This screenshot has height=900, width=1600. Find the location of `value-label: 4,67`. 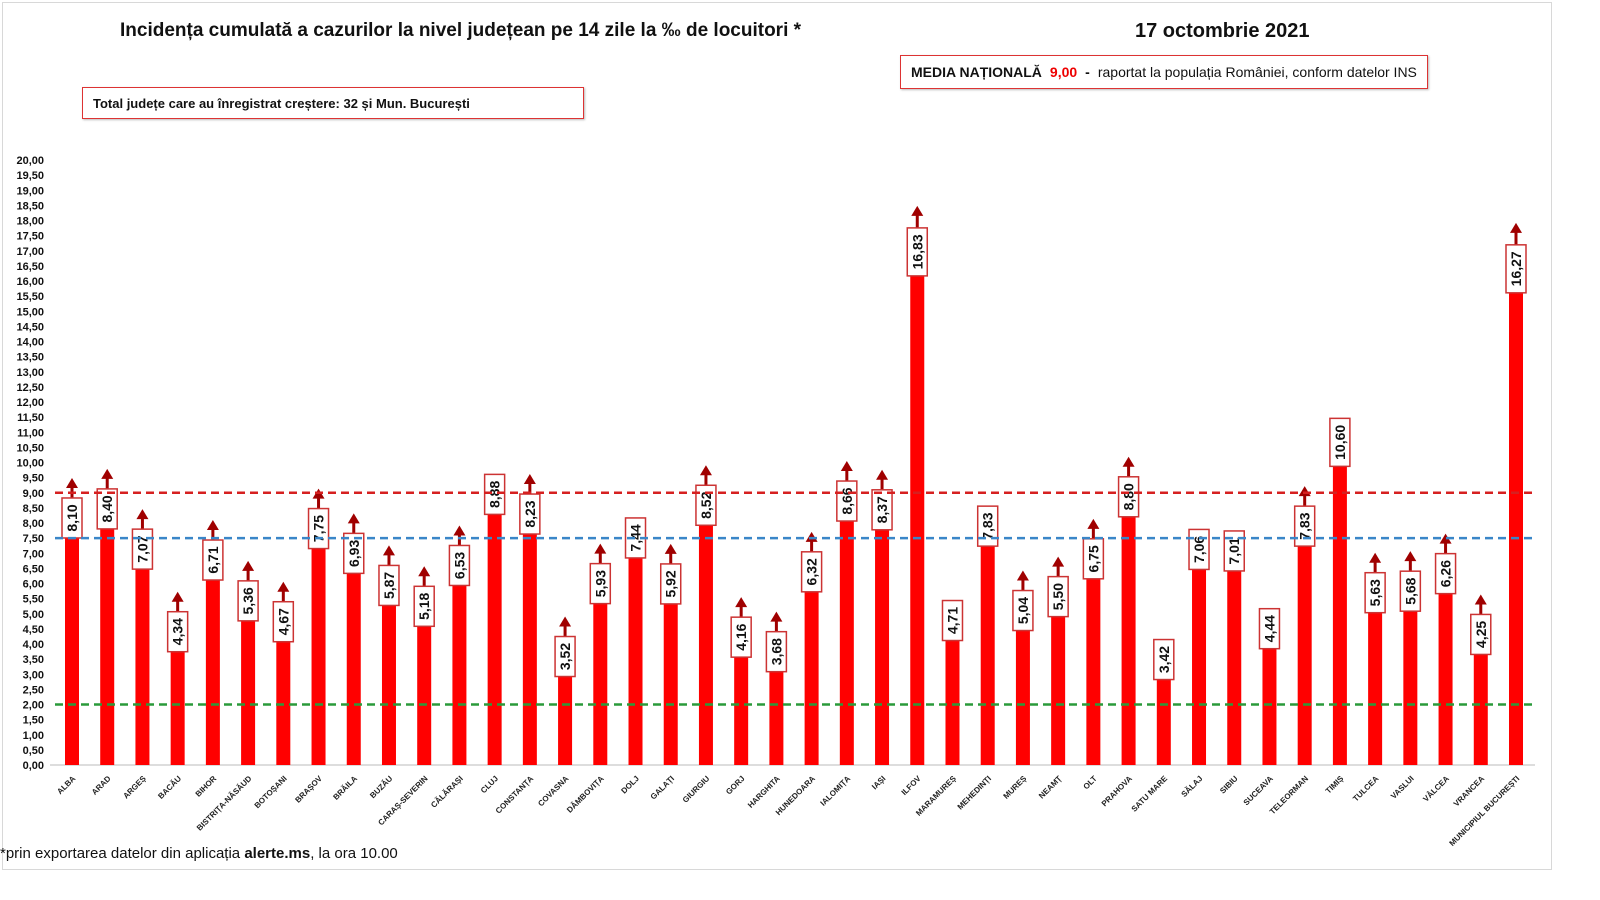

value-label: 4,67 is located at coordinates (283, 621).